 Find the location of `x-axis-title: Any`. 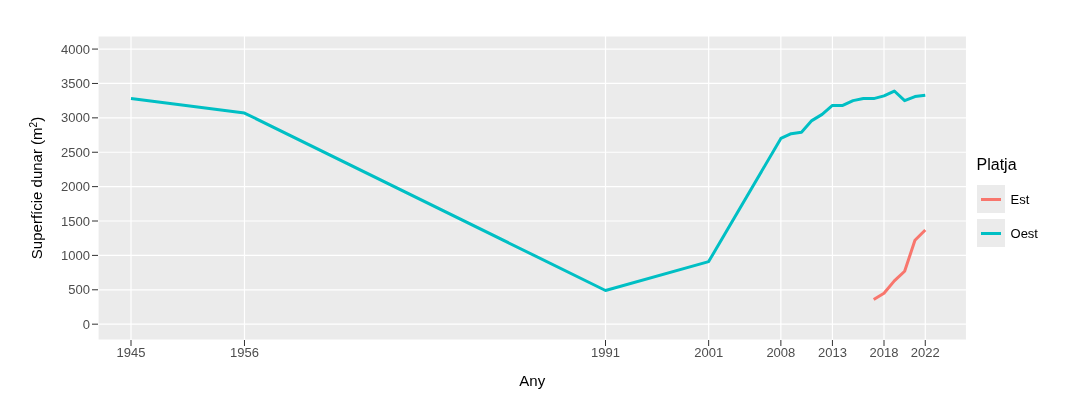

x-axis-title: Any is located at coordinates (532, 380).